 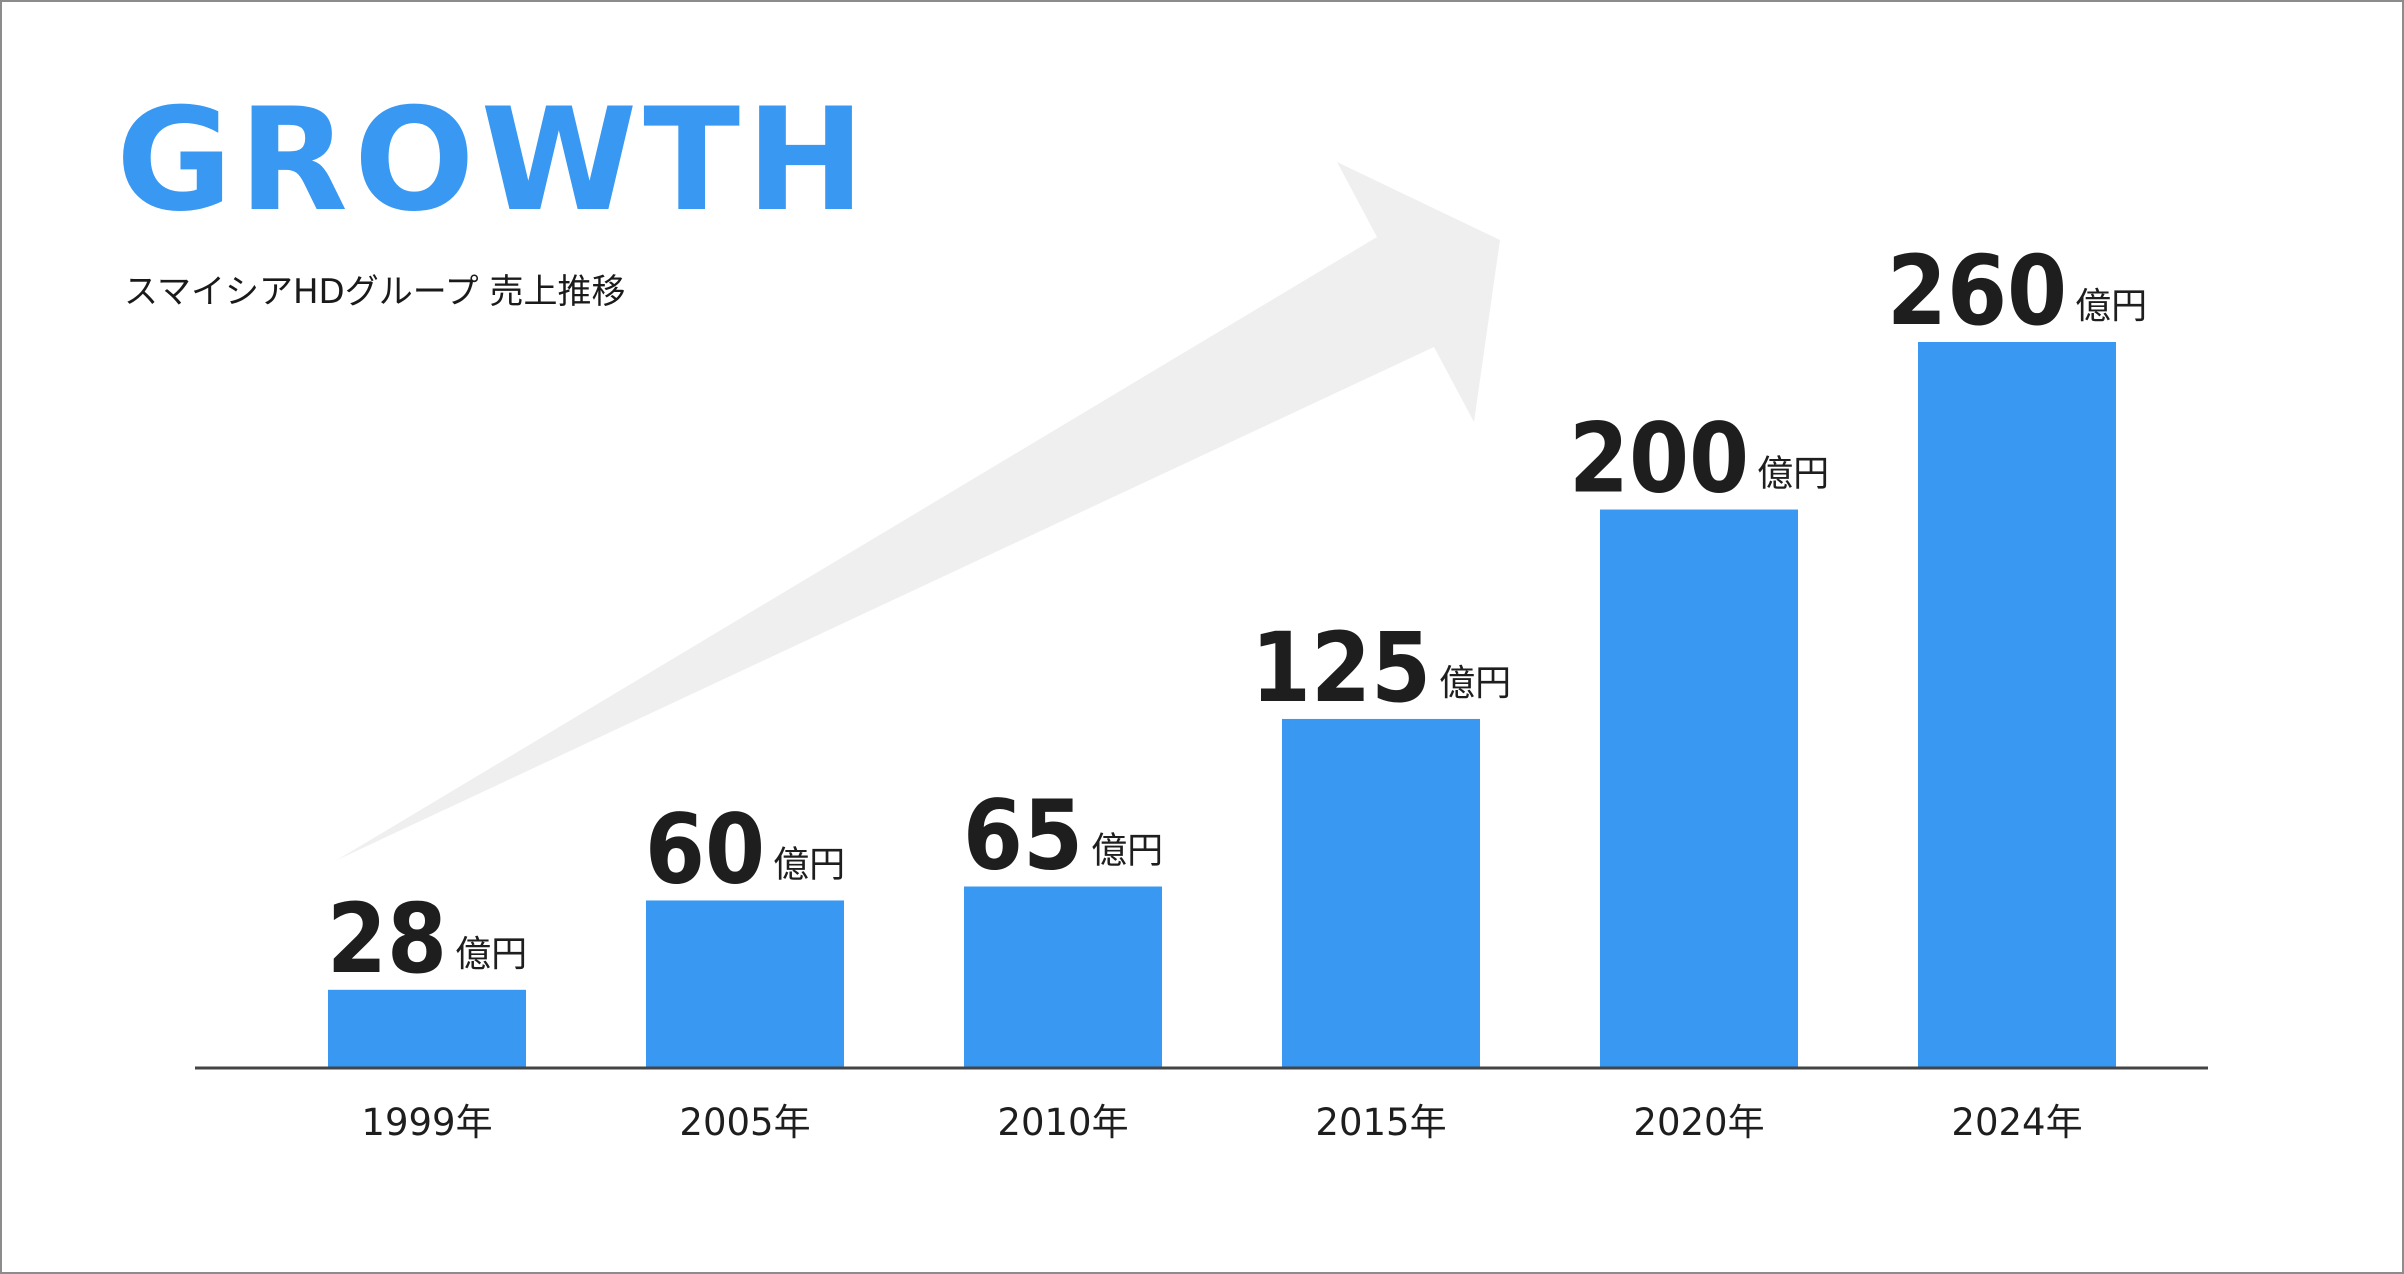 I want to click on x-tick-label: 1999年, so click(x=426, y=1122).